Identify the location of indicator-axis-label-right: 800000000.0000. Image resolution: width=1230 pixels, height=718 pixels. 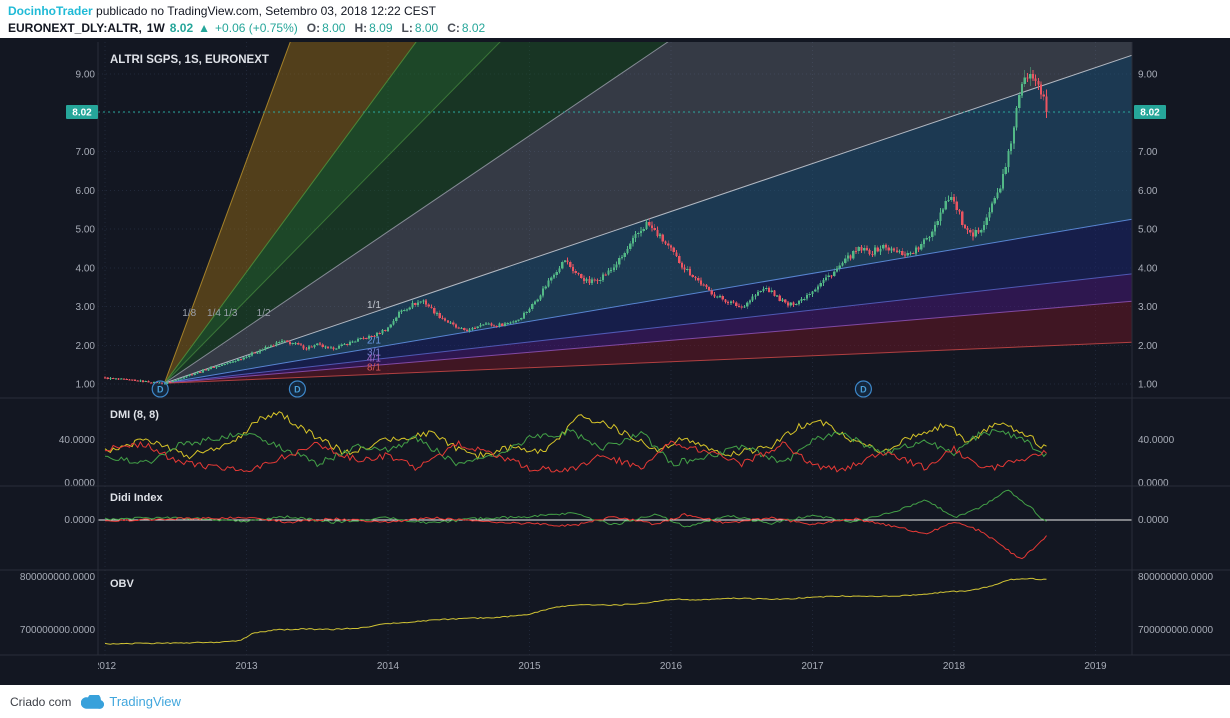
(1176, 577).